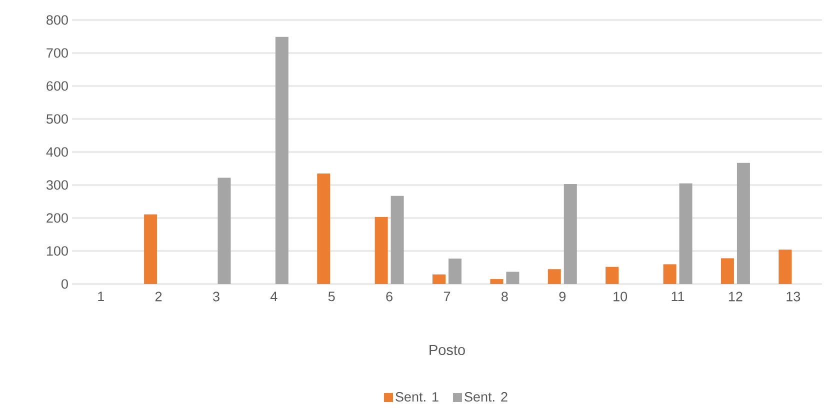 Image resolution: width=826 pixels, height=408 pixels. What do you see at coordinates (158, 297) in the screenshot?
I see `x-tick-label: 2` at bounding box center [158, 297].